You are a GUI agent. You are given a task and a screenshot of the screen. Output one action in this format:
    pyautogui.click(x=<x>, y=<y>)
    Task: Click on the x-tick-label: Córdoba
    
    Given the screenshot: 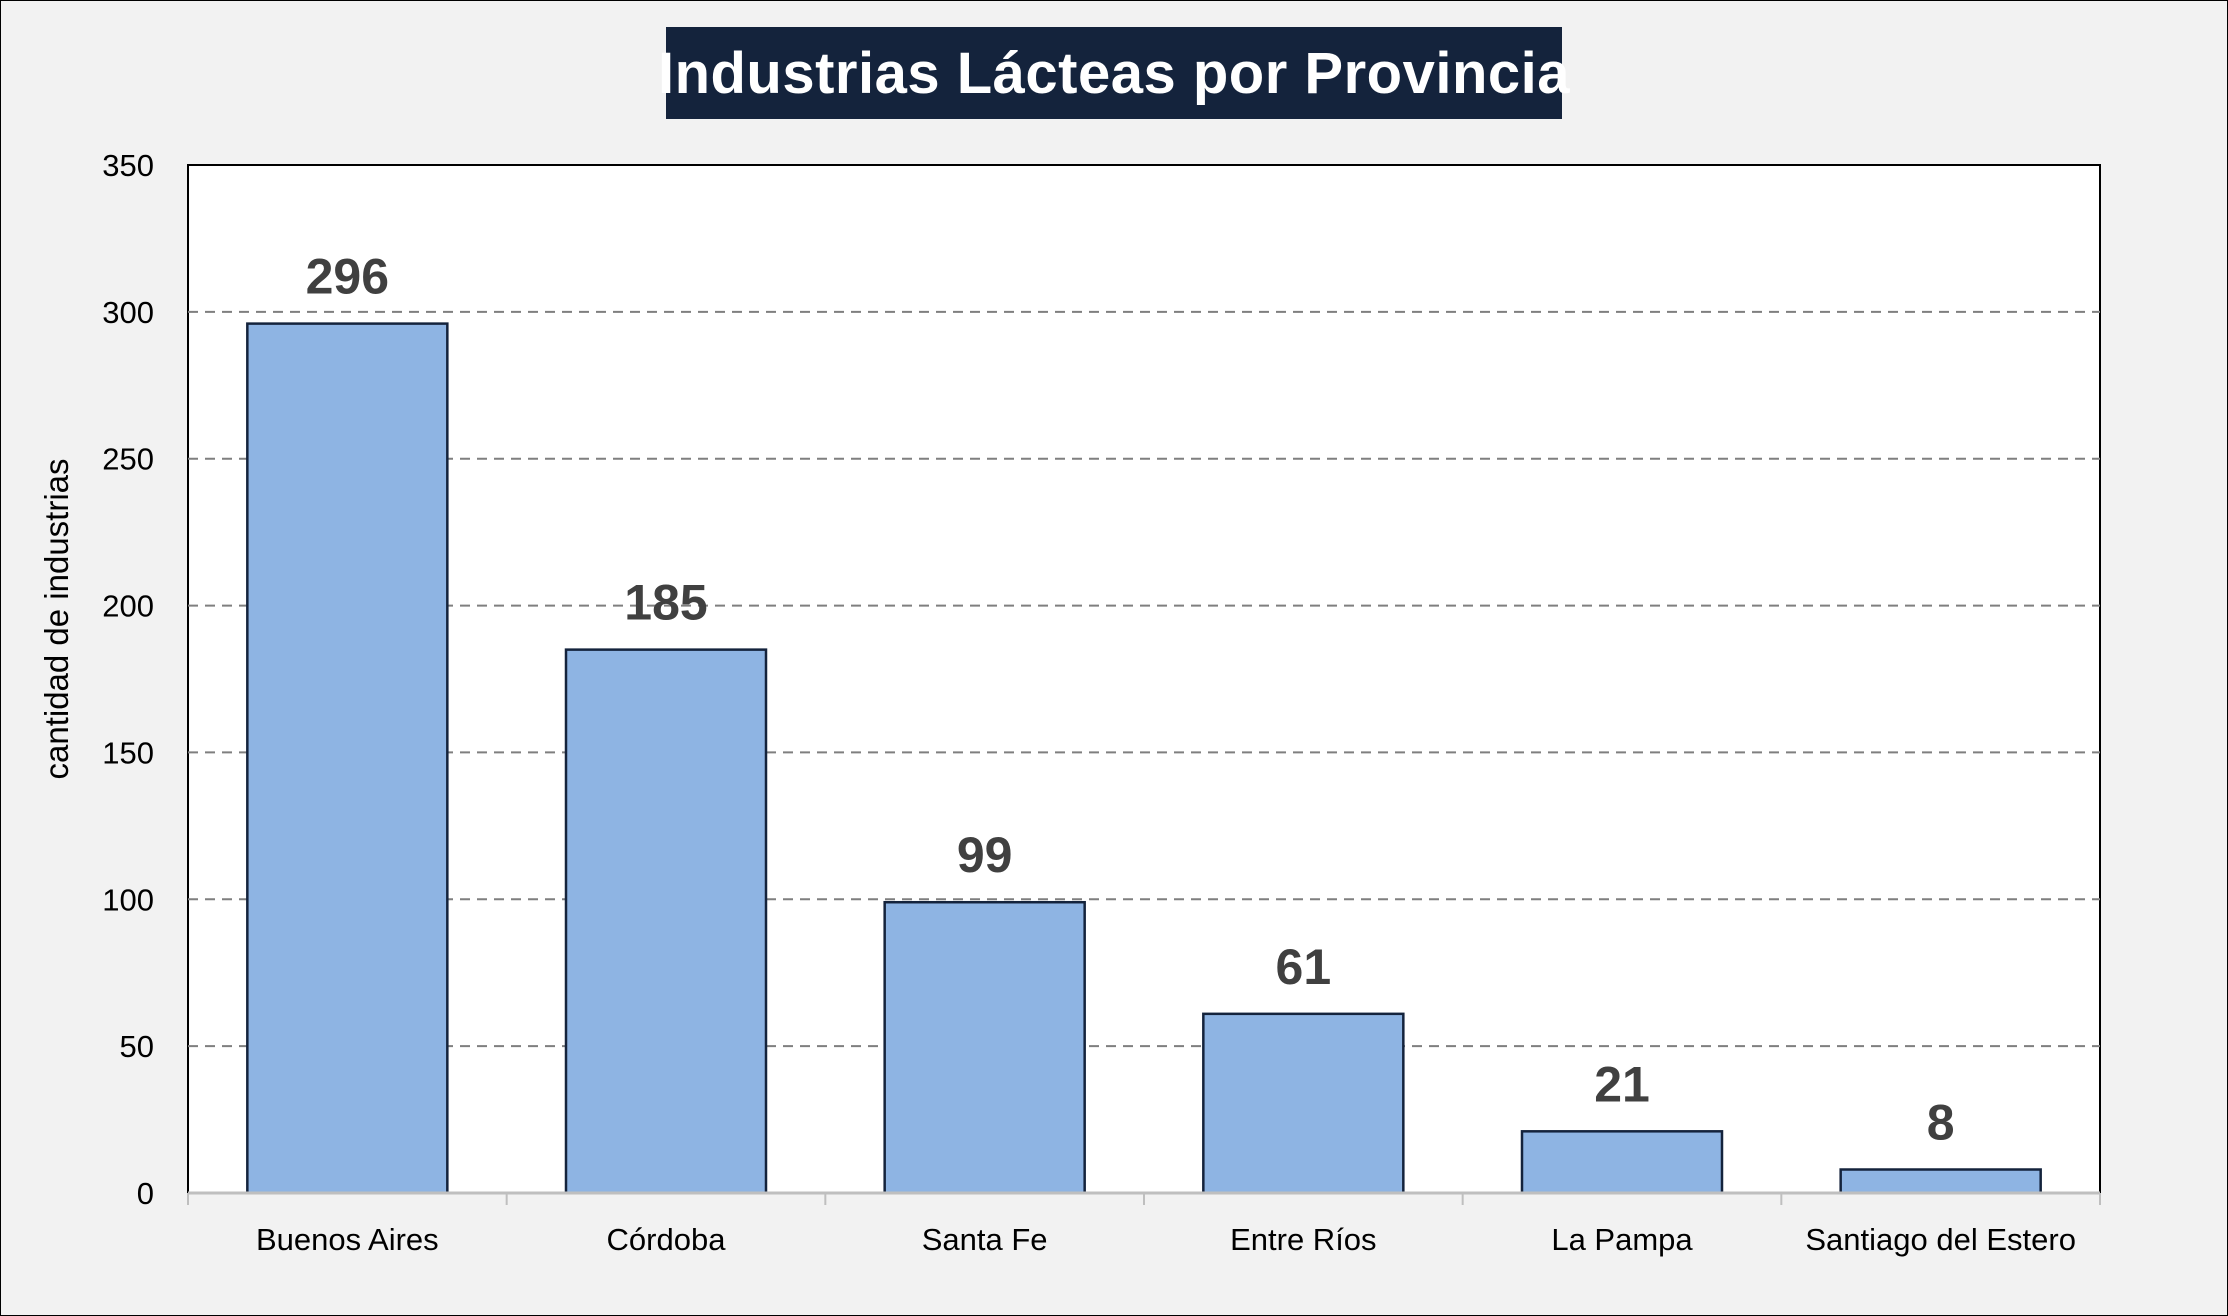 What is the action you would take?
    pyautogui.click(x=667, y=1239)
    